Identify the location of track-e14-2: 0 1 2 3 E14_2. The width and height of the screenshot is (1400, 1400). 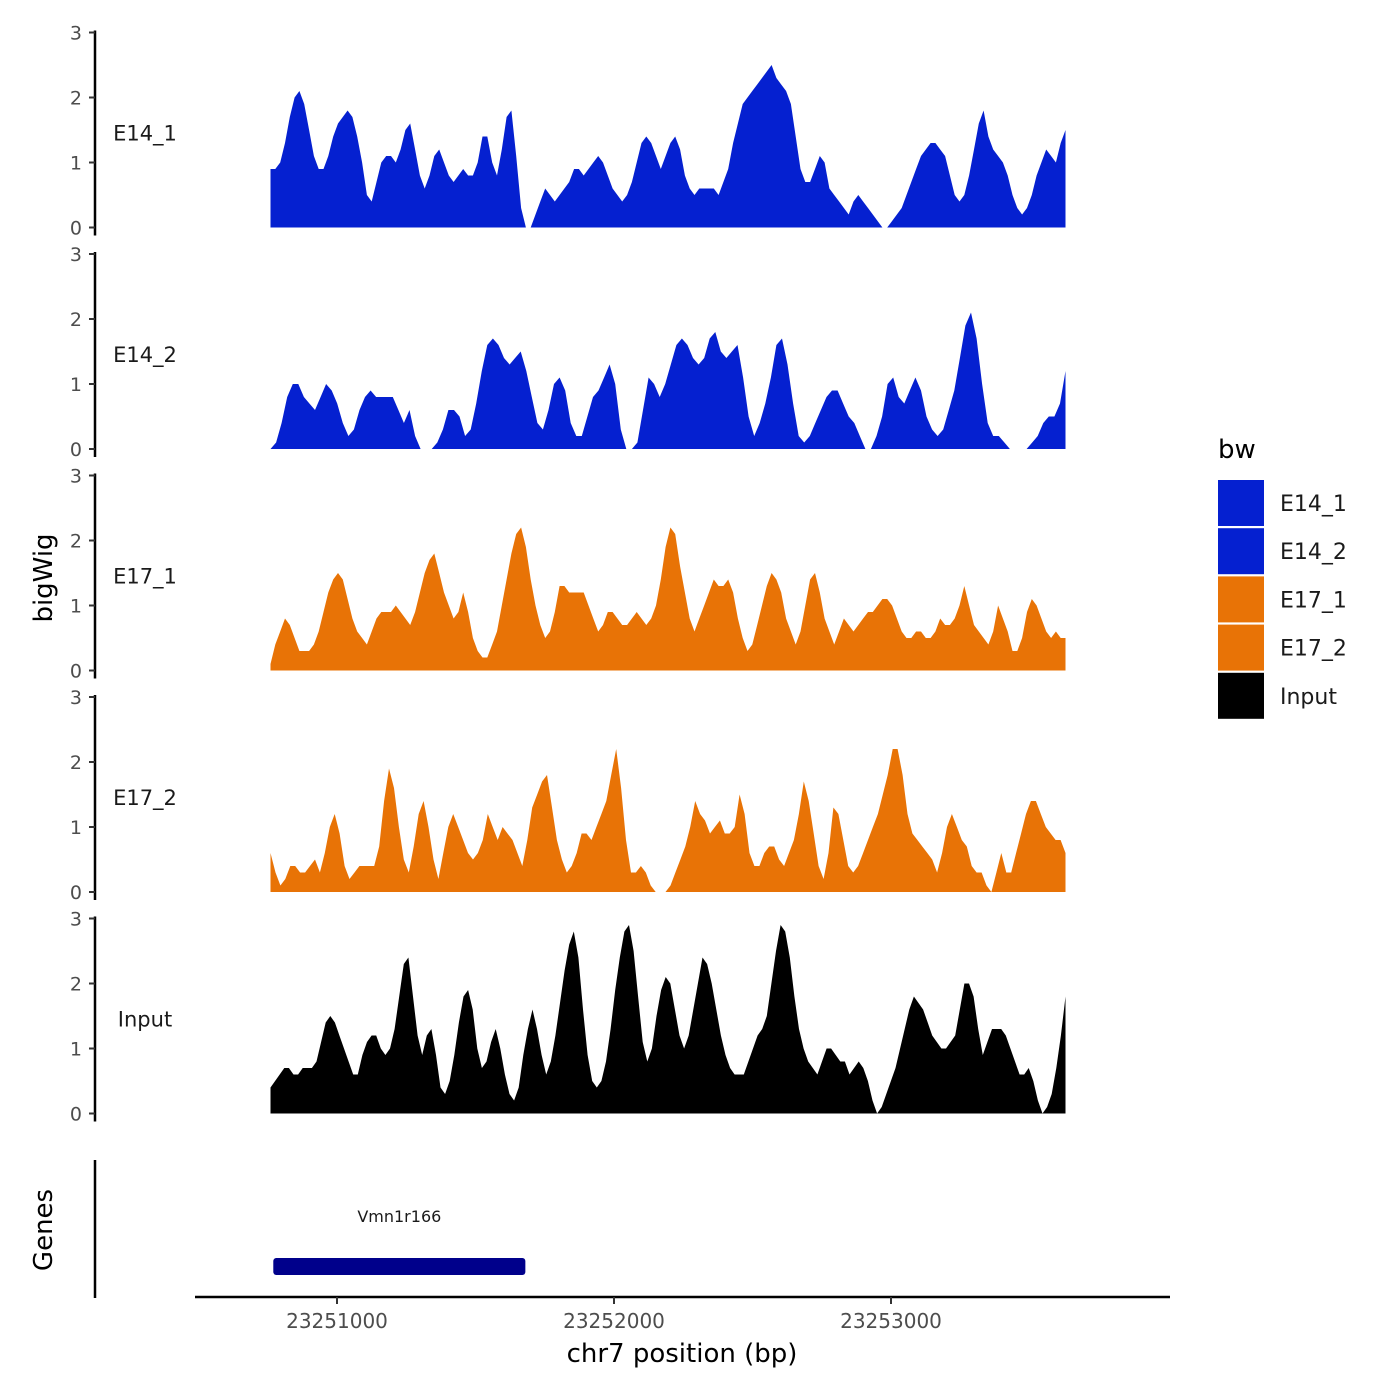
(568, 352).